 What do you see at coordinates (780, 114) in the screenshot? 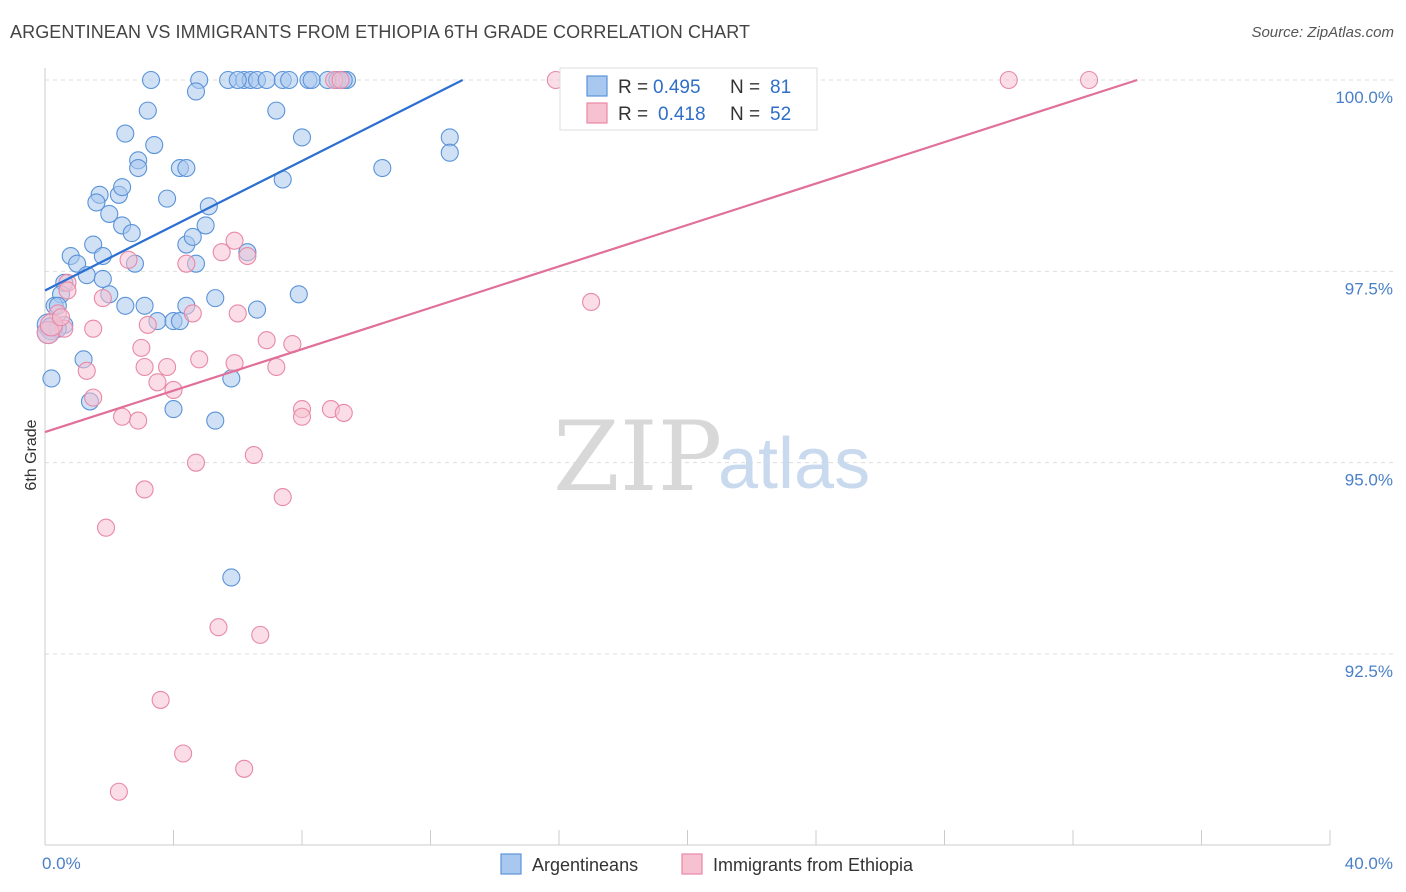
I see `legend-n-value-2: 52` at bounding box center [780, 114].